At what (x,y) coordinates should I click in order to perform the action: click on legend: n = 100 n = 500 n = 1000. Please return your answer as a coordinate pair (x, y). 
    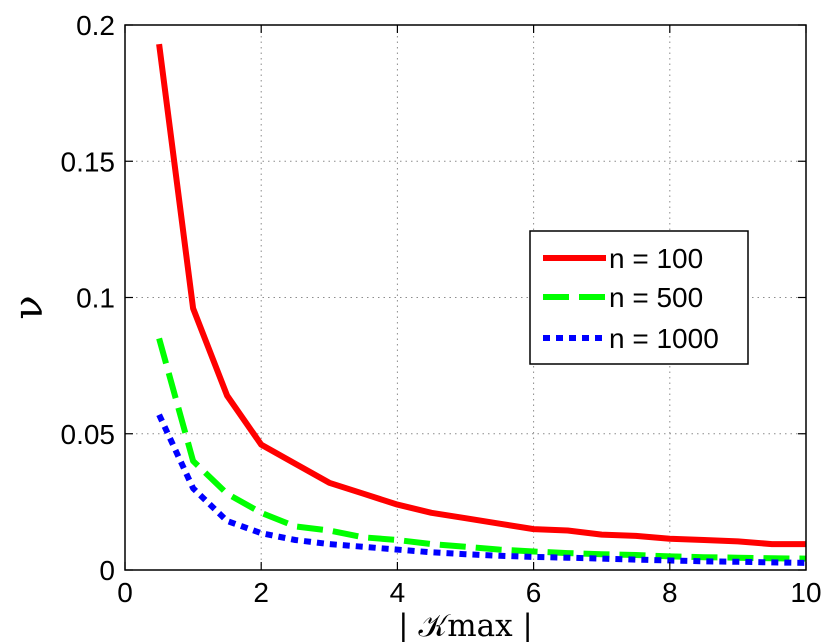
    Looking at the image, I should click on (639, 297).